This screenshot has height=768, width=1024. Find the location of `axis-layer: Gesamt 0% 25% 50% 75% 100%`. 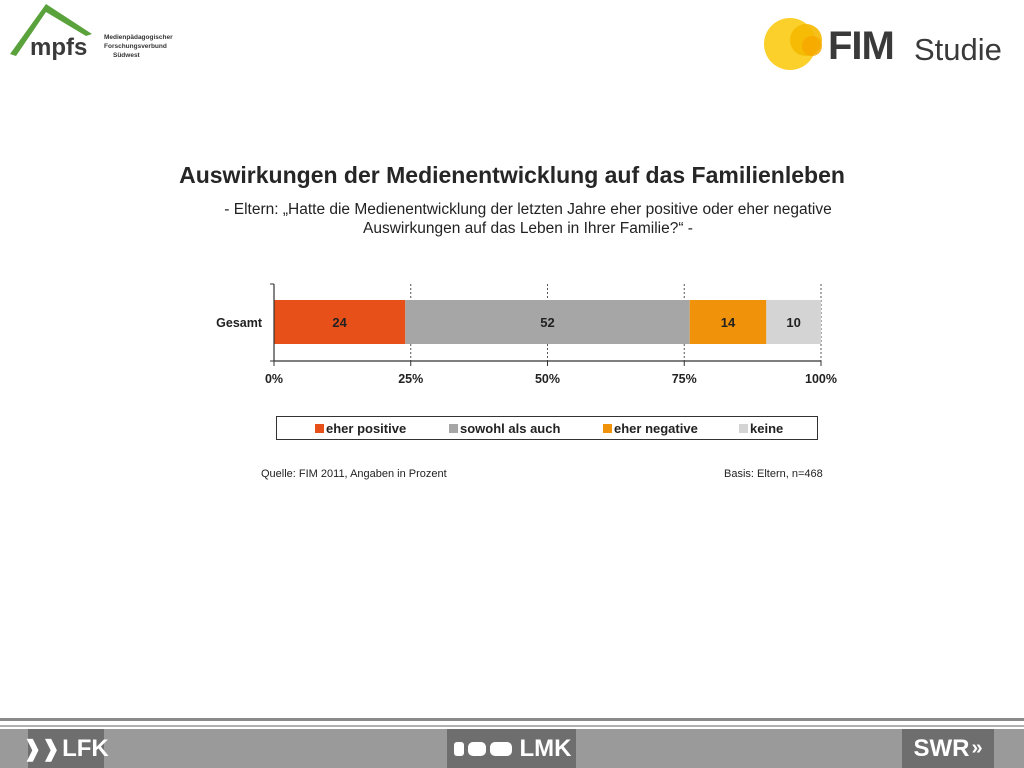

axis-layer: Gesamt 0% 25% 50% 75% 100% is located at coordinates (526, 334).